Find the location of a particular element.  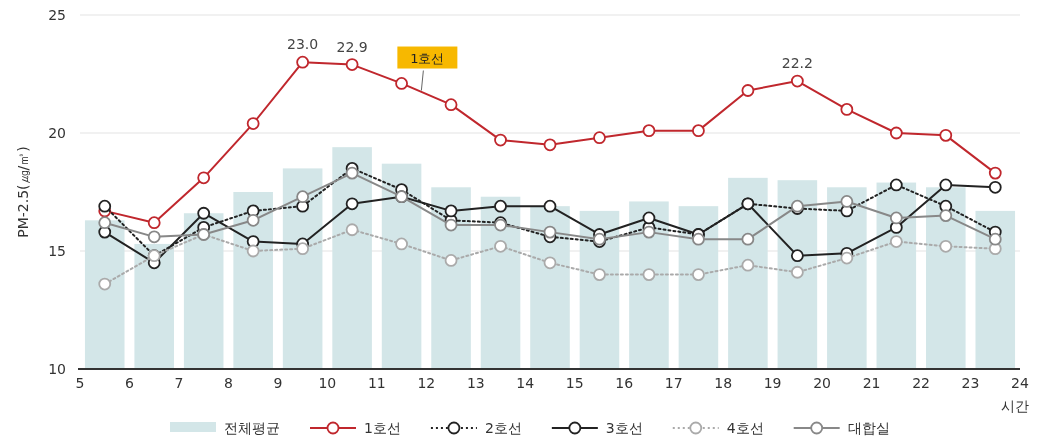

y-tick-label: 15 is located at coordinates (57, 251).